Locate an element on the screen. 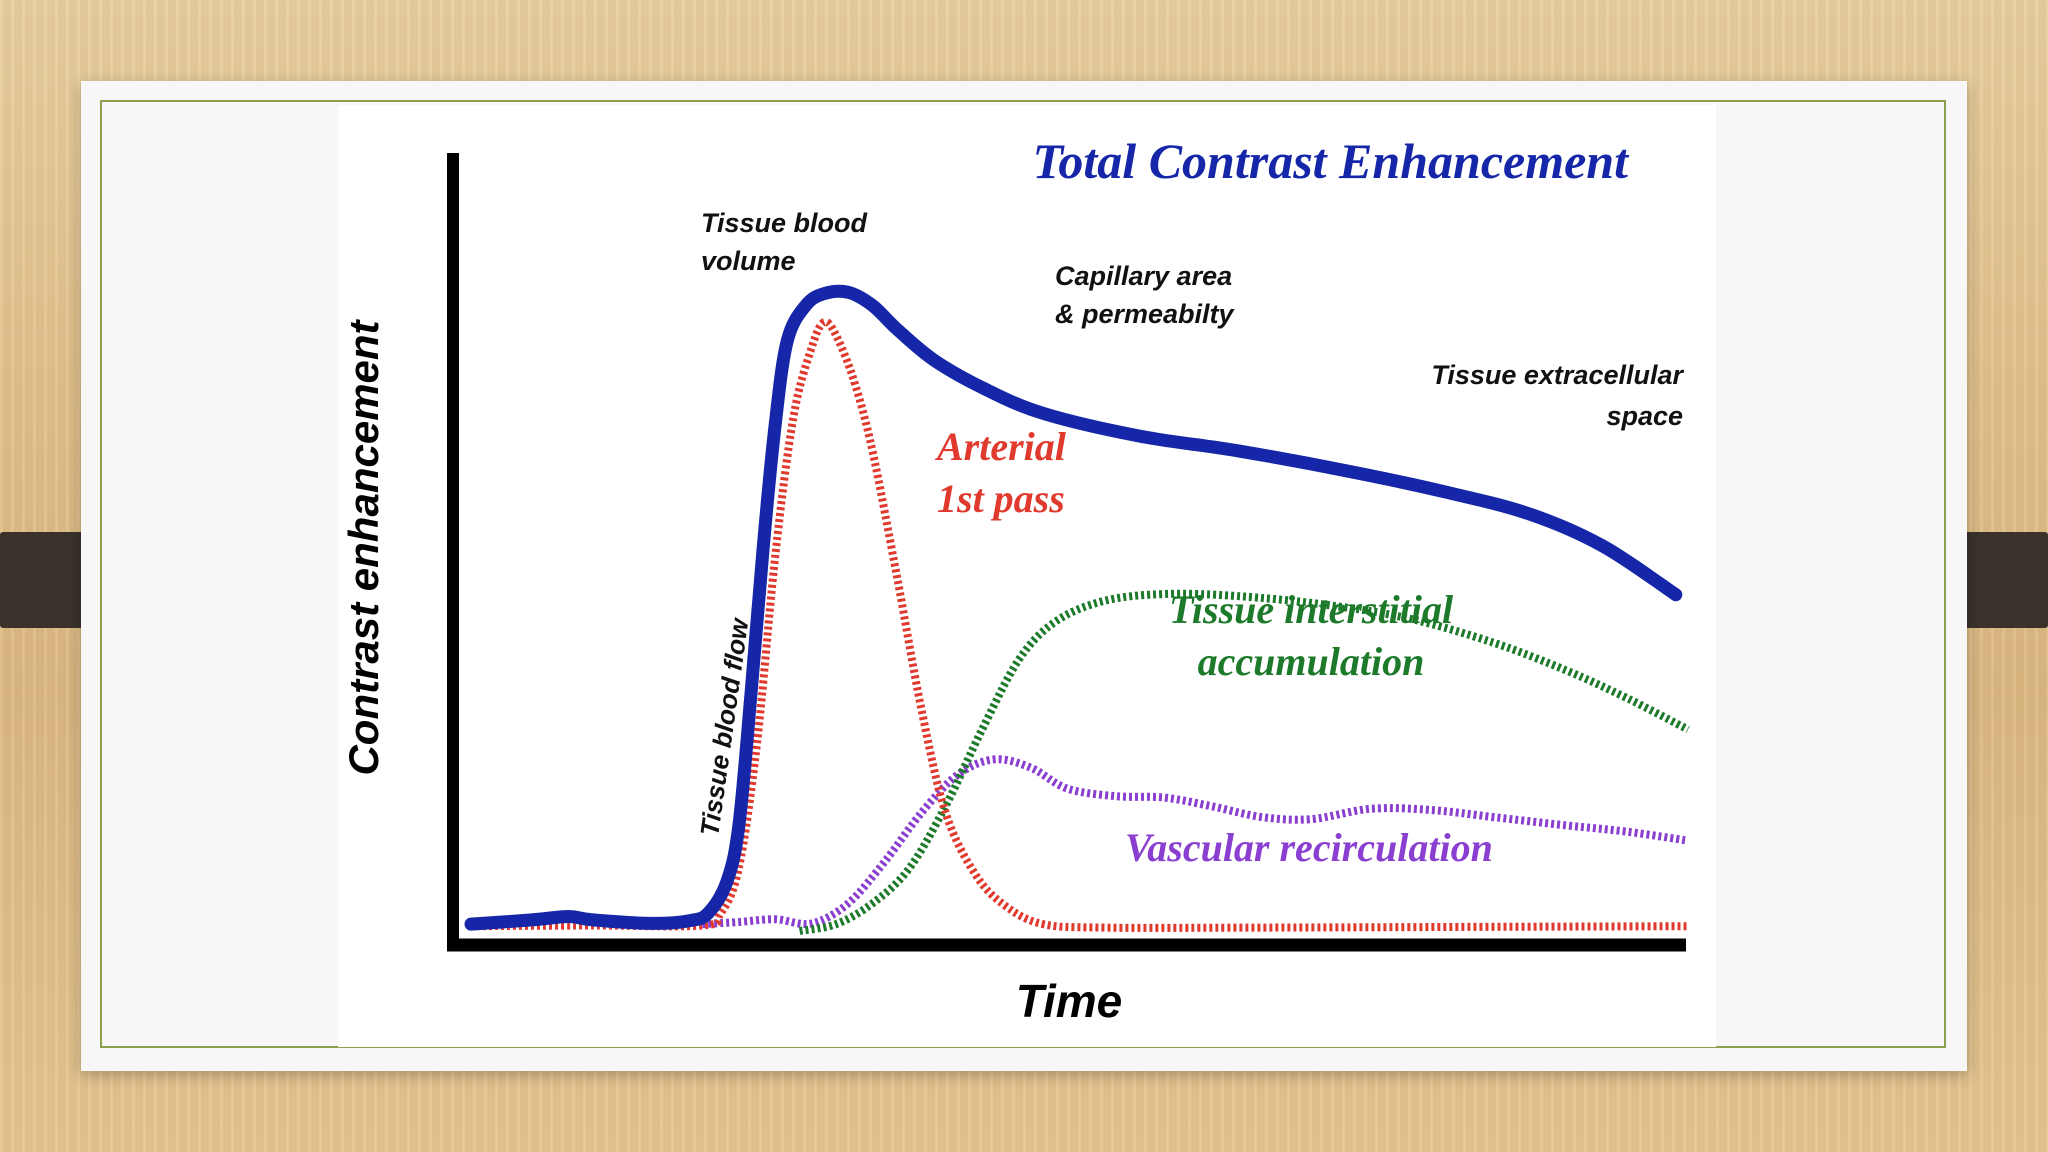 The width and height of the screenshot is (2048, 1152). annotation-tissue-blood-volume: Tissue blood volume is located at coordinates (784, 242).